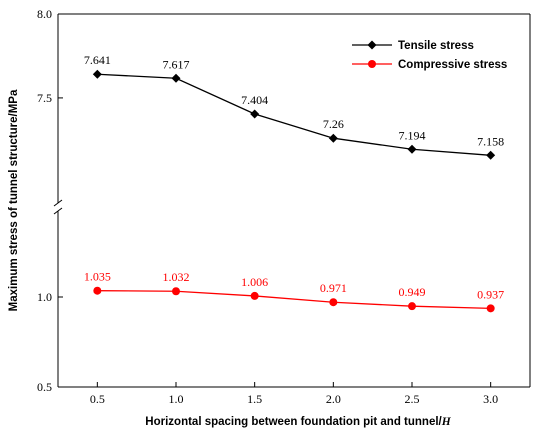  Describe the element at coordinates (44, 14) in the screenshot. I see `y-tick-label: 8.0` at that location.